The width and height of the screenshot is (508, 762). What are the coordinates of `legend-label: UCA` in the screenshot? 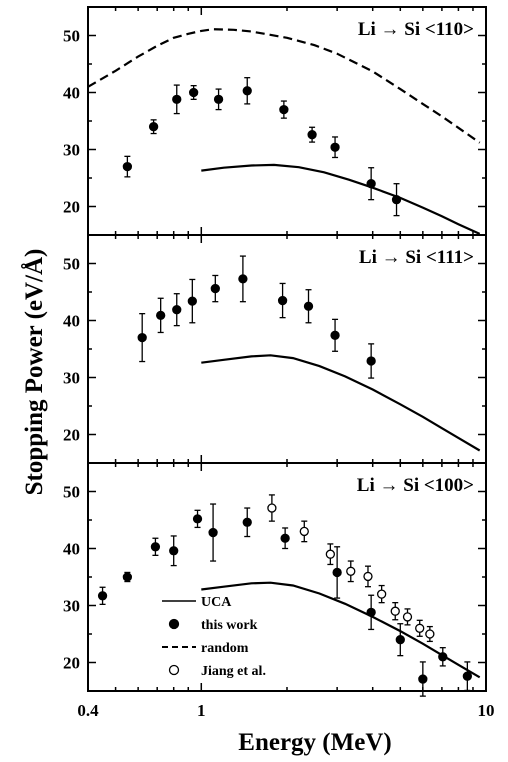 It's located at (216, 602).